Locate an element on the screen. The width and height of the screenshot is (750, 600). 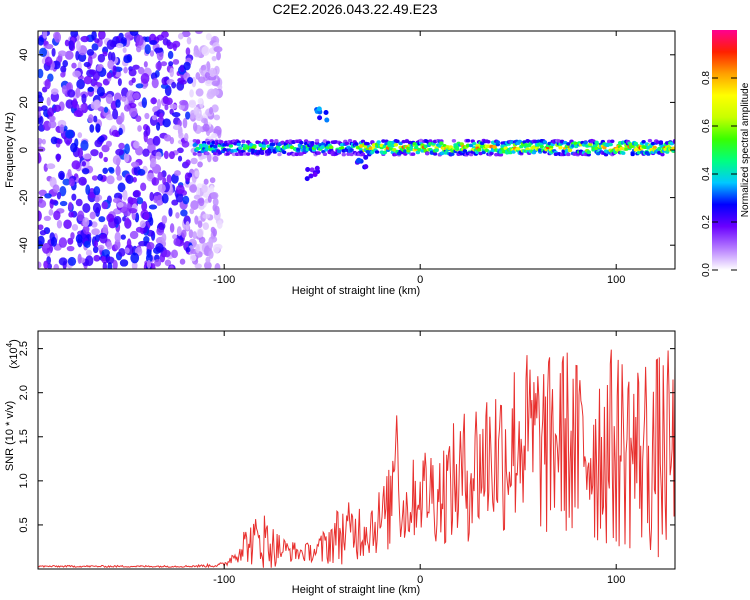
snr-scale-prefix: (x10 is located at coordinates (14, 357).